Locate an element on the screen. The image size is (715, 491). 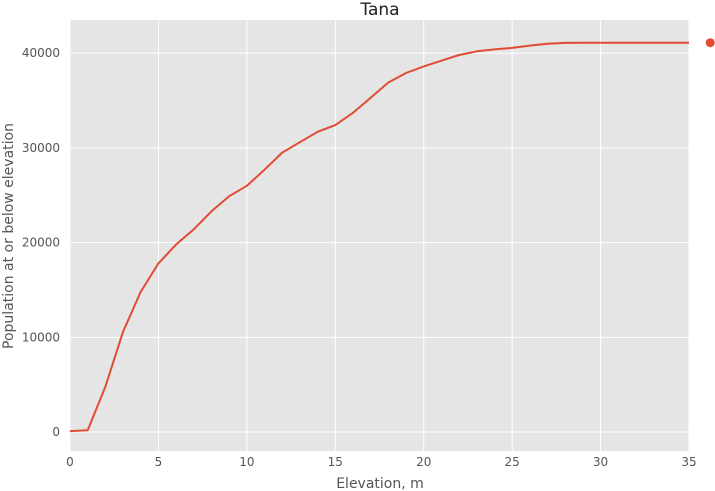
x-axis-label: Elevation, m is located at coordinates (380, 483).